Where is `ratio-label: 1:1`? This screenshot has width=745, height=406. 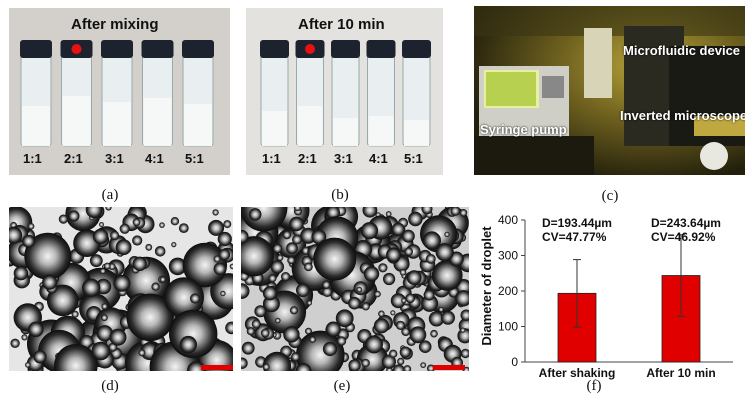 ratio-label: 1:1 is located at coordinates (271, 158).